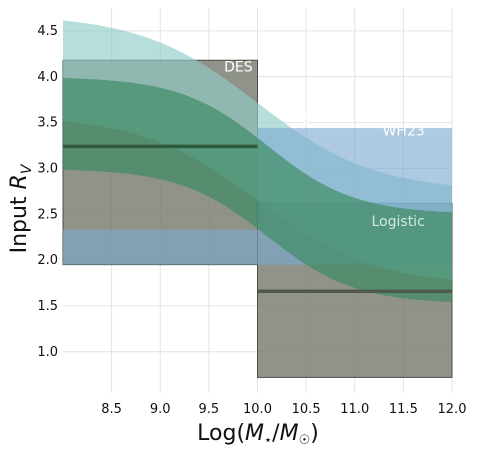 Image resolution: width=477 pixels, height=453 pixels. I want to click on x-tick-label: 12.0, so click(452, 409).